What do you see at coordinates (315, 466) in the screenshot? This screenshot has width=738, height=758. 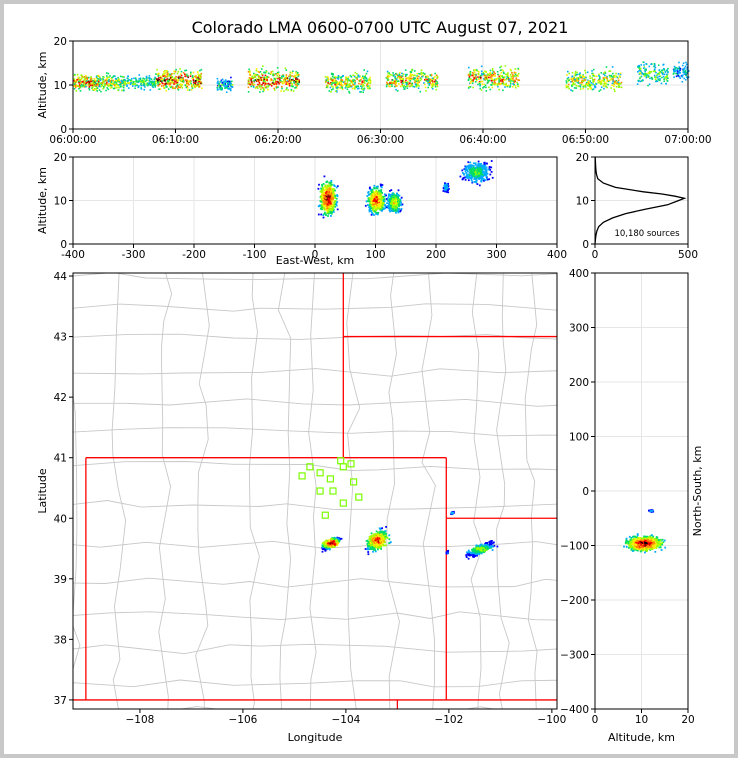 I see `county-border` at bounding box center [315, 466].